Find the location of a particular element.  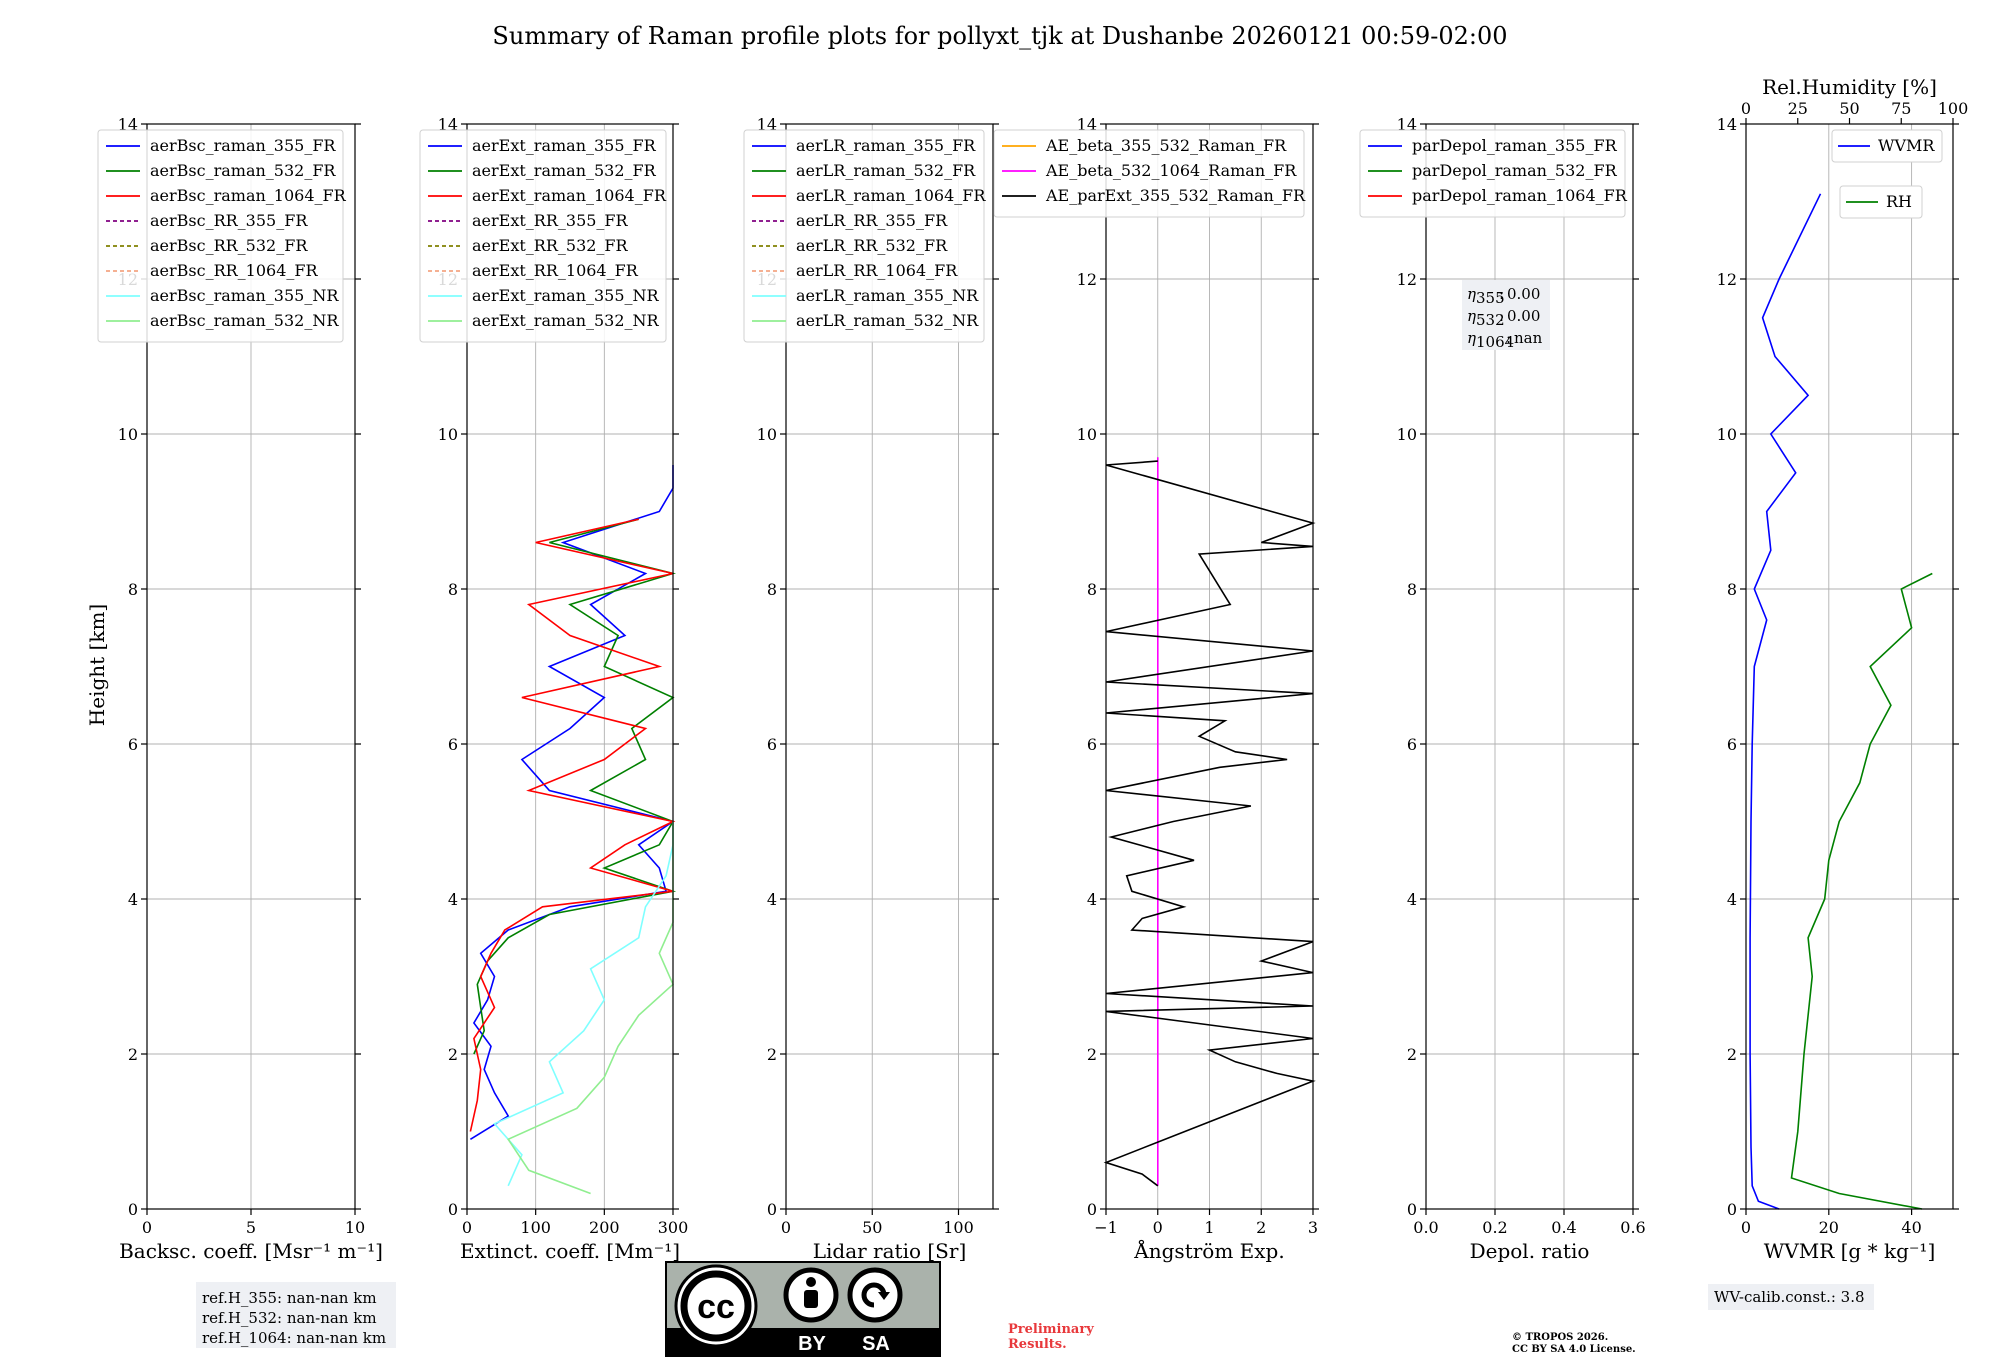

ae-ytick-label: 14 is located at coordinates (1087, 124).